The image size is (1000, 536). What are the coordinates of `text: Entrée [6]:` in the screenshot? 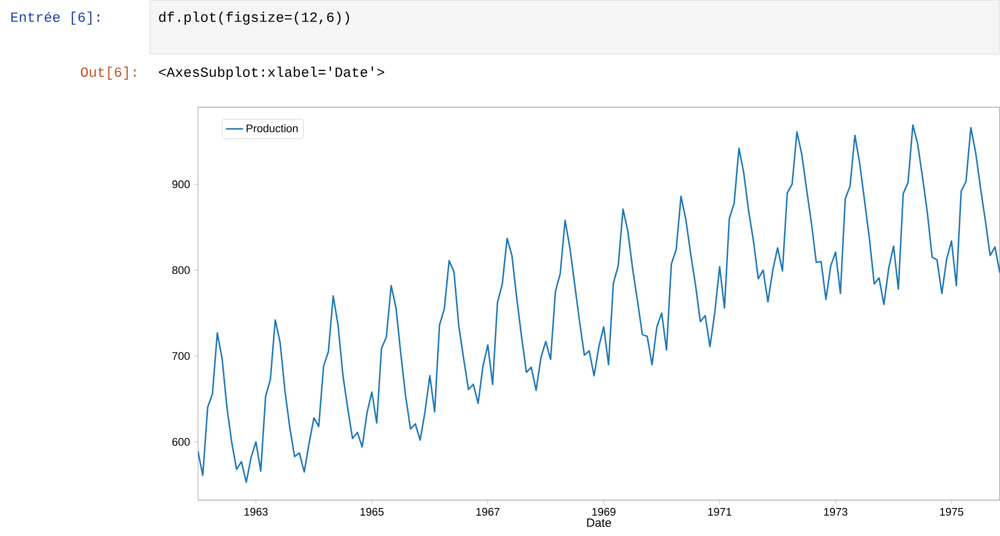 It's located at (55, 18).